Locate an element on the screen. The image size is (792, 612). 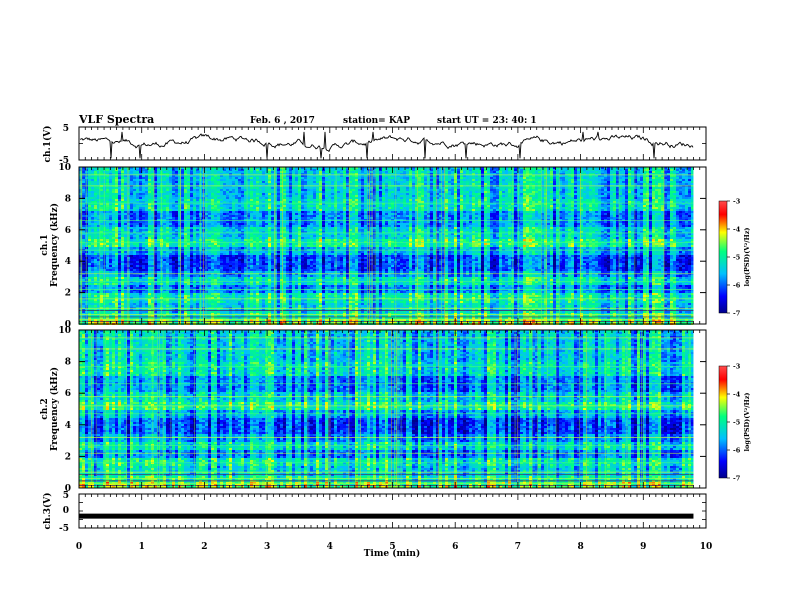
ch3-ytick-top: 5 is located at coordinates (66, 496).